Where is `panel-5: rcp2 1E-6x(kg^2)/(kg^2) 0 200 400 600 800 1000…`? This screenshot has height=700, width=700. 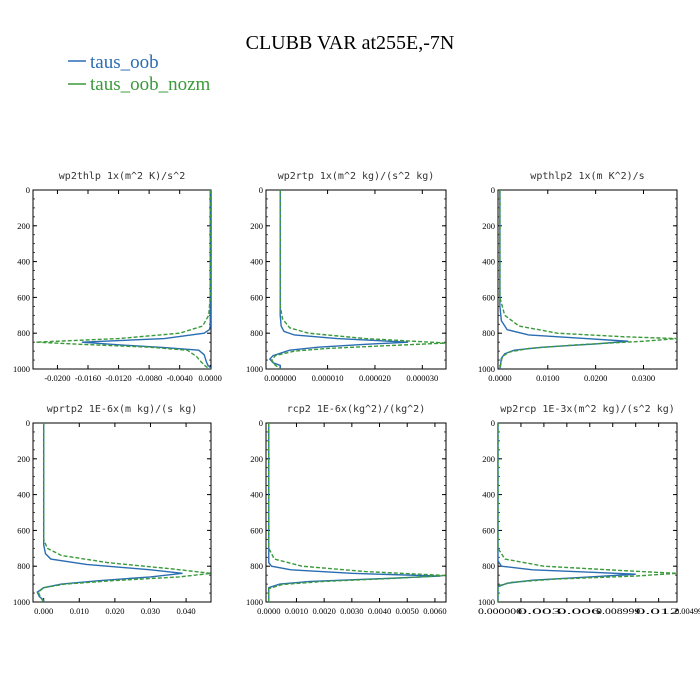 panel-5: rcp2 1E-6x(kg^2)/(kg^2) 0 200 400 600 800 1000… is located at coordinates (346, 510).